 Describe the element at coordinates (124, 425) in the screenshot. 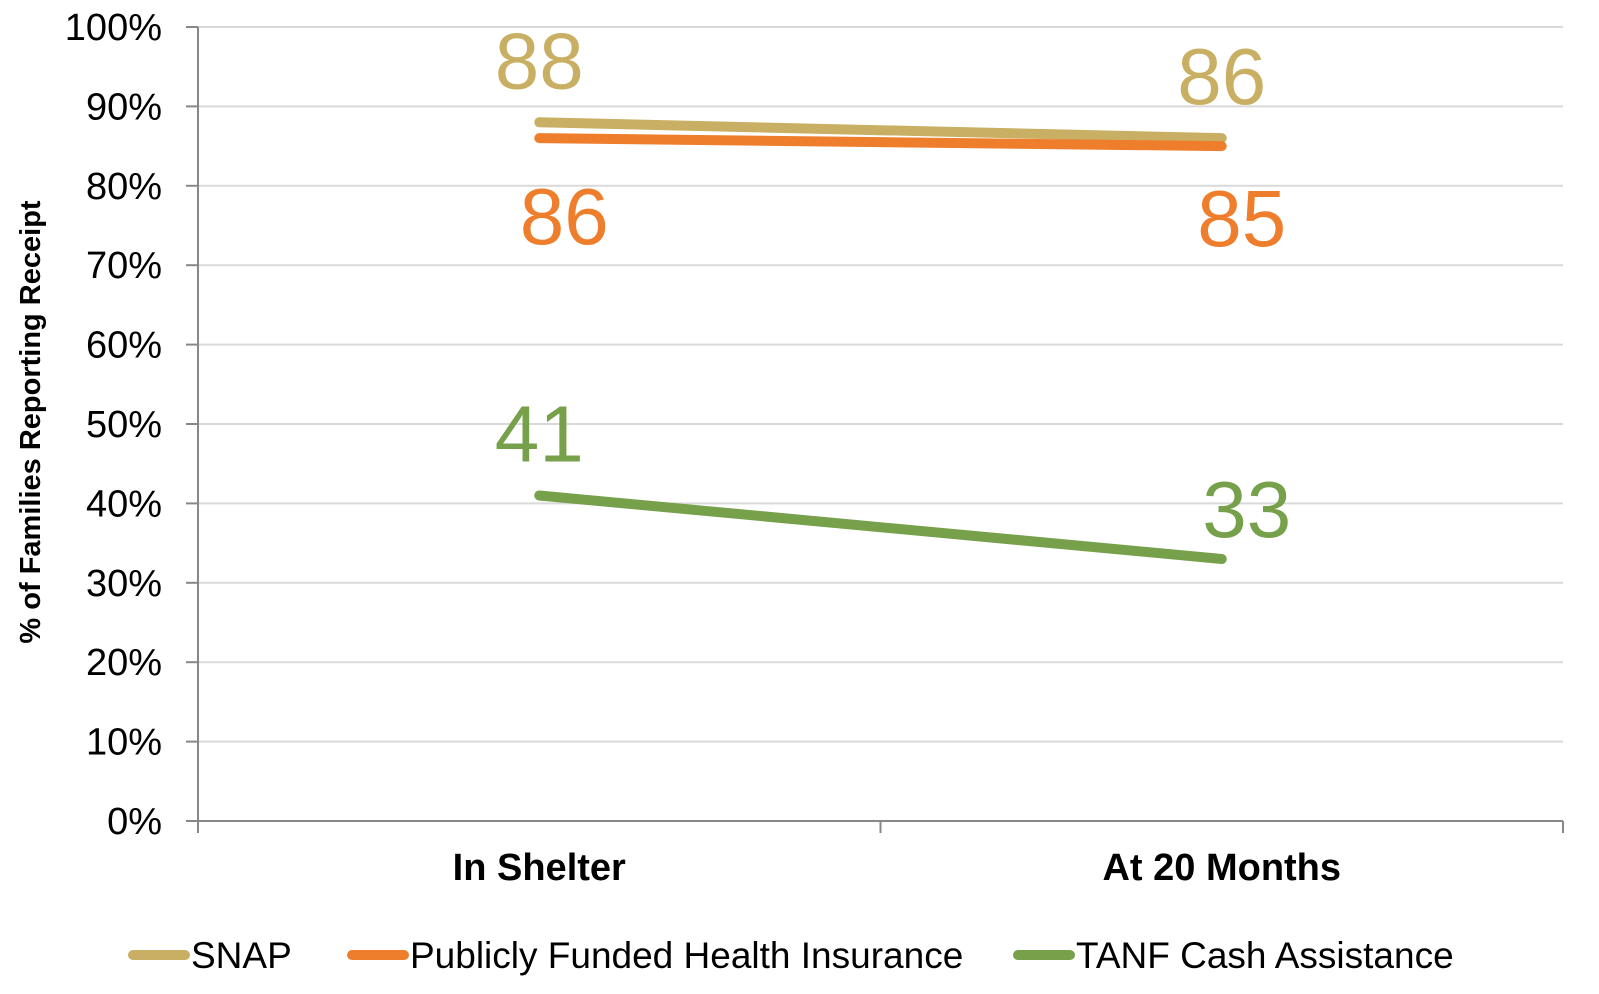

I see `y-tick-label: 50%` at that location.